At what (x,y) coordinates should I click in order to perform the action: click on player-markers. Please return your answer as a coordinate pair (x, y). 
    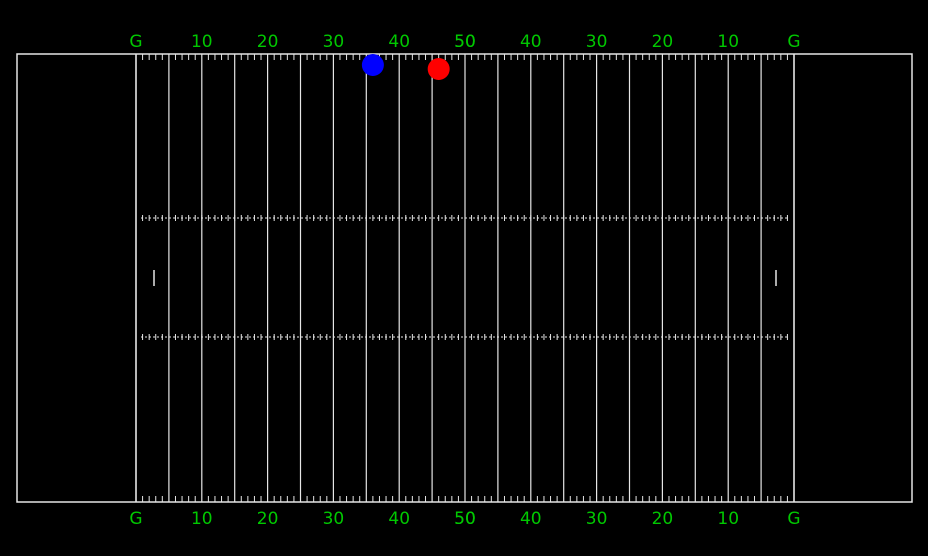
    Looking at the image, I should click on (405, 67).